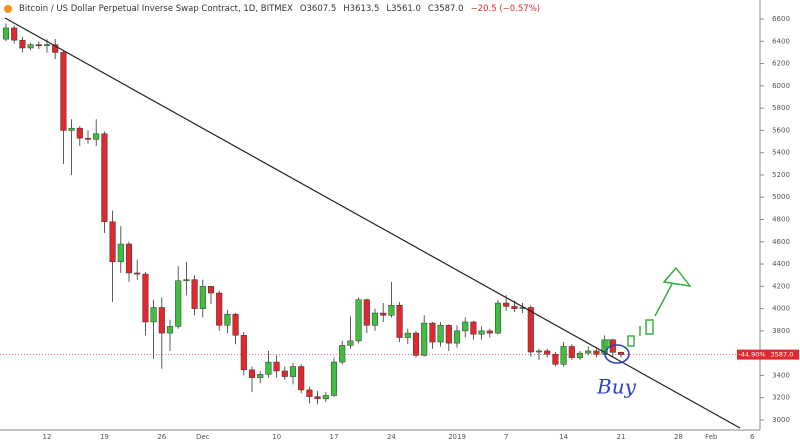  I want to click on y-tick-label: 6200, so click(781, 64).